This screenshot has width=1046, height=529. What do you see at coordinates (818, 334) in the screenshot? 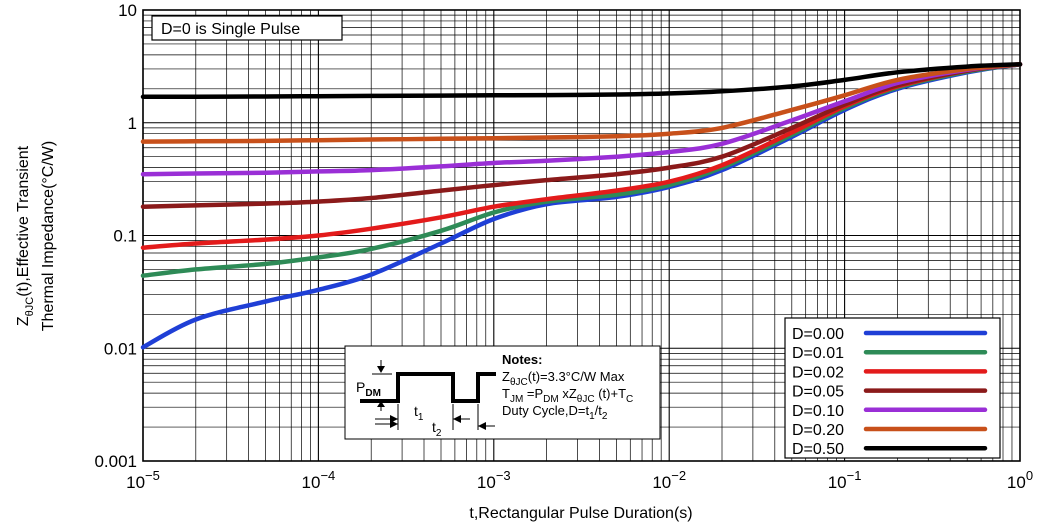
I see `legend-label: D=0.00` at bounding box center [818, 334].